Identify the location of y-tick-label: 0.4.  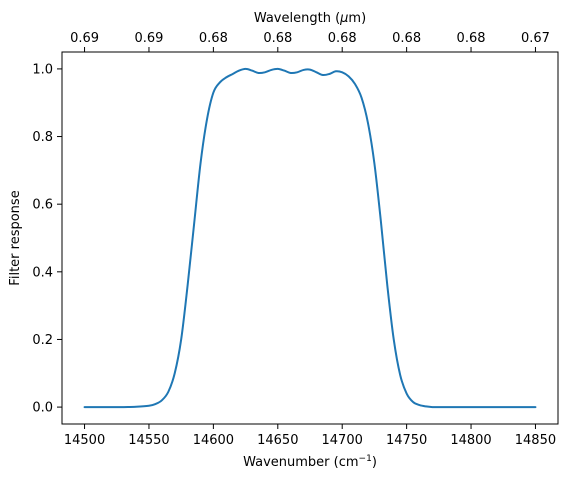
(42, 272).